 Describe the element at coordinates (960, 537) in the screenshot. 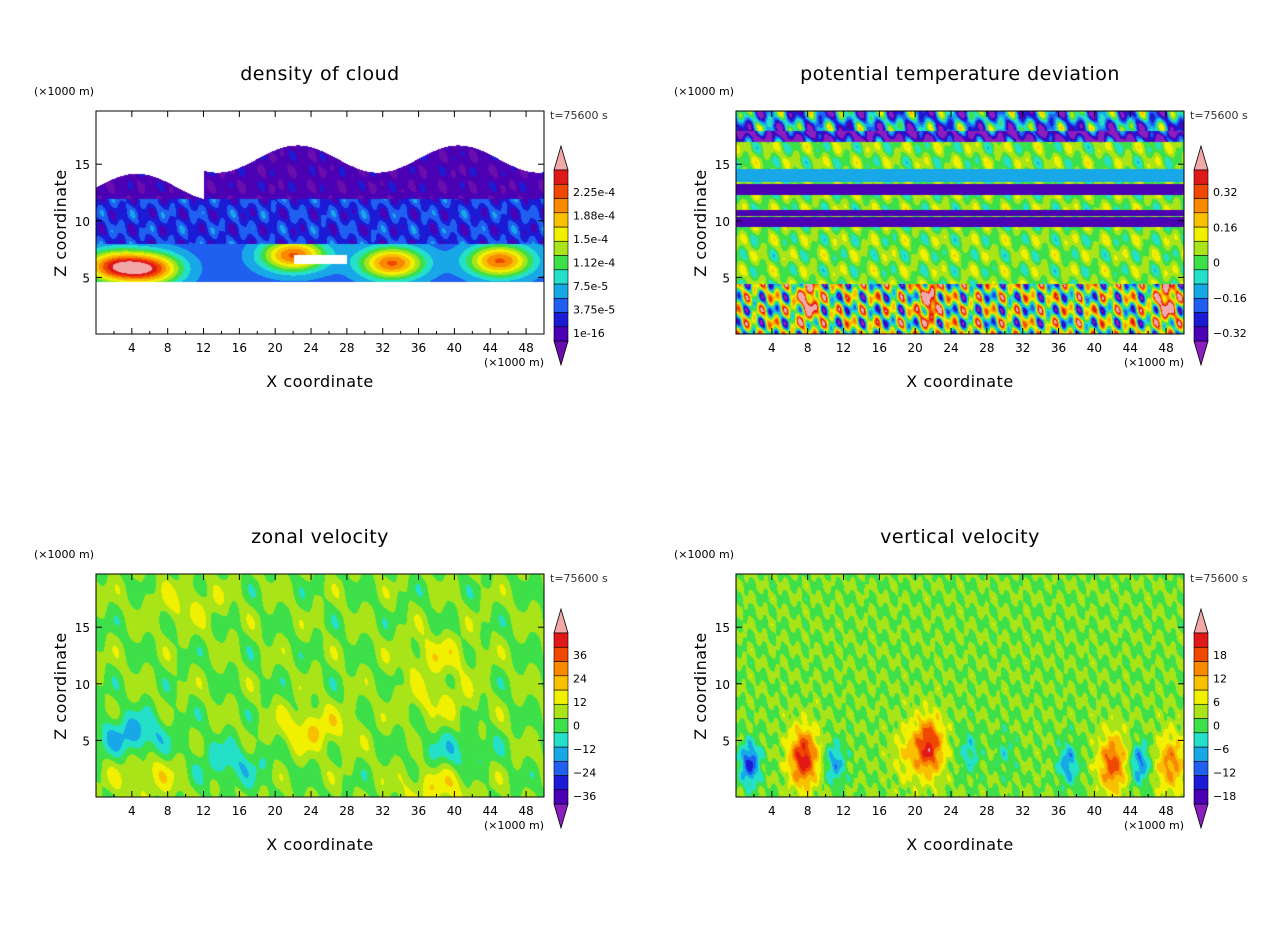

I see `chart-title: vertical velocity` at that location.